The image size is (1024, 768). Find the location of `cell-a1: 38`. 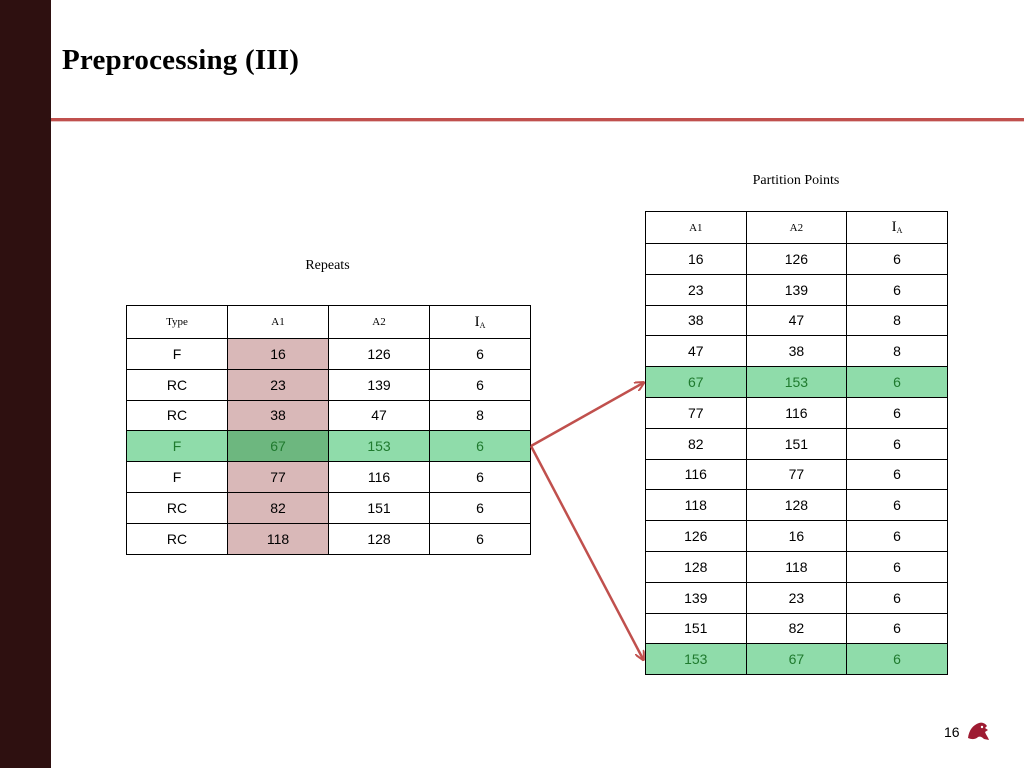

cell-a1: 38 is located at coordinates (278, 415).